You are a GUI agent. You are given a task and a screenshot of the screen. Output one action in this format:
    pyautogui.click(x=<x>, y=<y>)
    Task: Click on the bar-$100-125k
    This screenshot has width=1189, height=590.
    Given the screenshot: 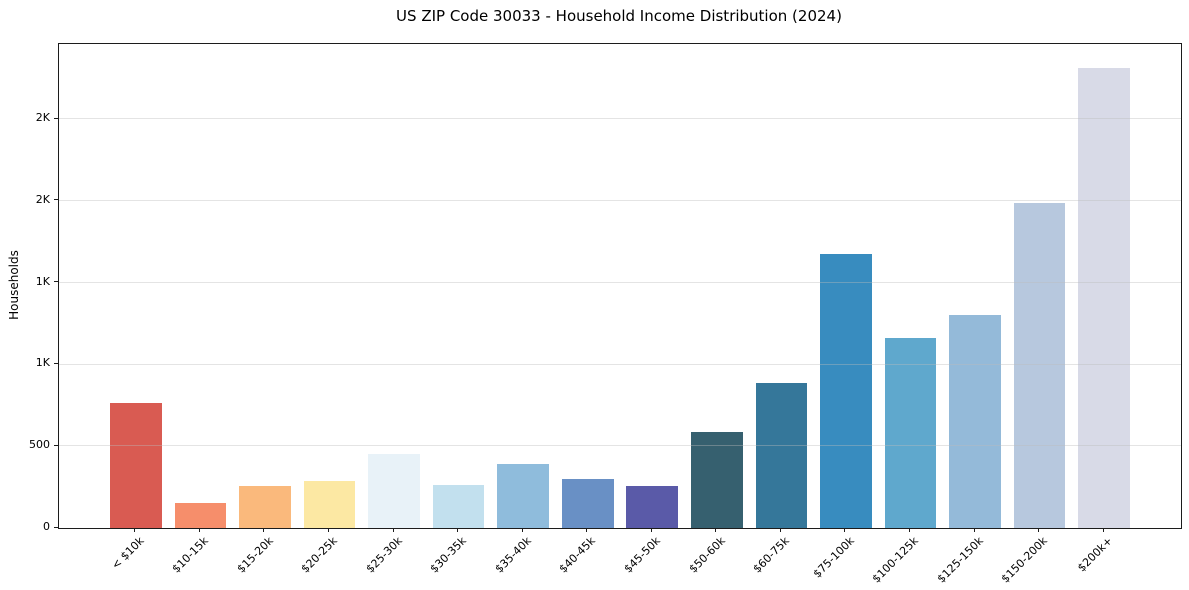 What is the action you would take?
    pyautogui.click(x=910, y=433)
    